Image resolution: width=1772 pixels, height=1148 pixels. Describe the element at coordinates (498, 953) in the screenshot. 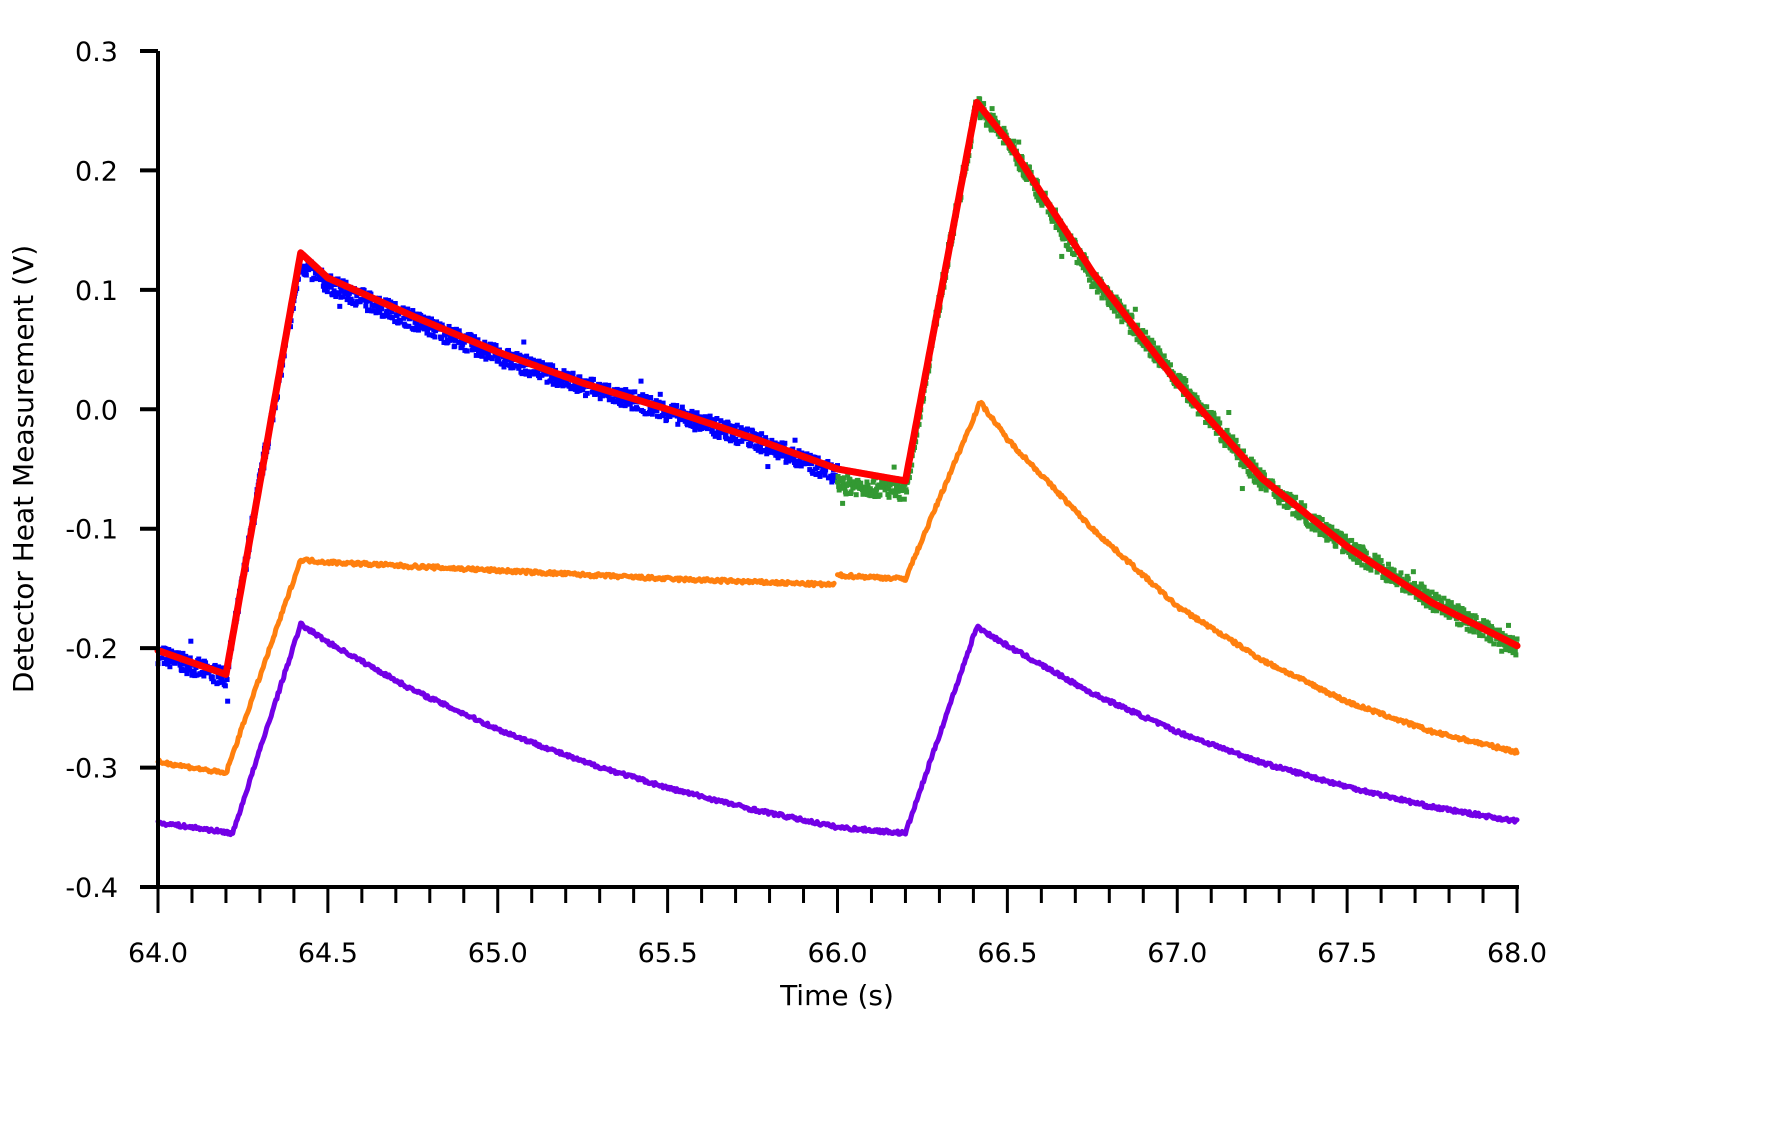

I see `x-tick-label: 65.0` at that location.